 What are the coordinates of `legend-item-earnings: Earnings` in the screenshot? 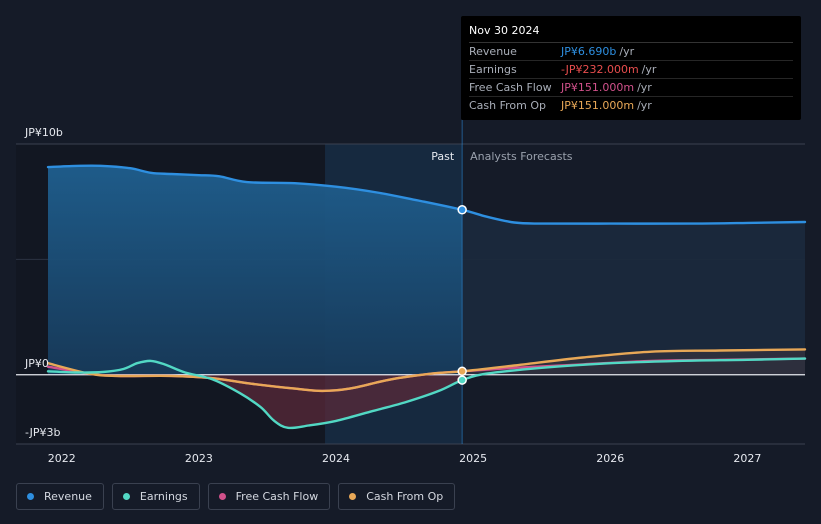 It's located at (155, 496).